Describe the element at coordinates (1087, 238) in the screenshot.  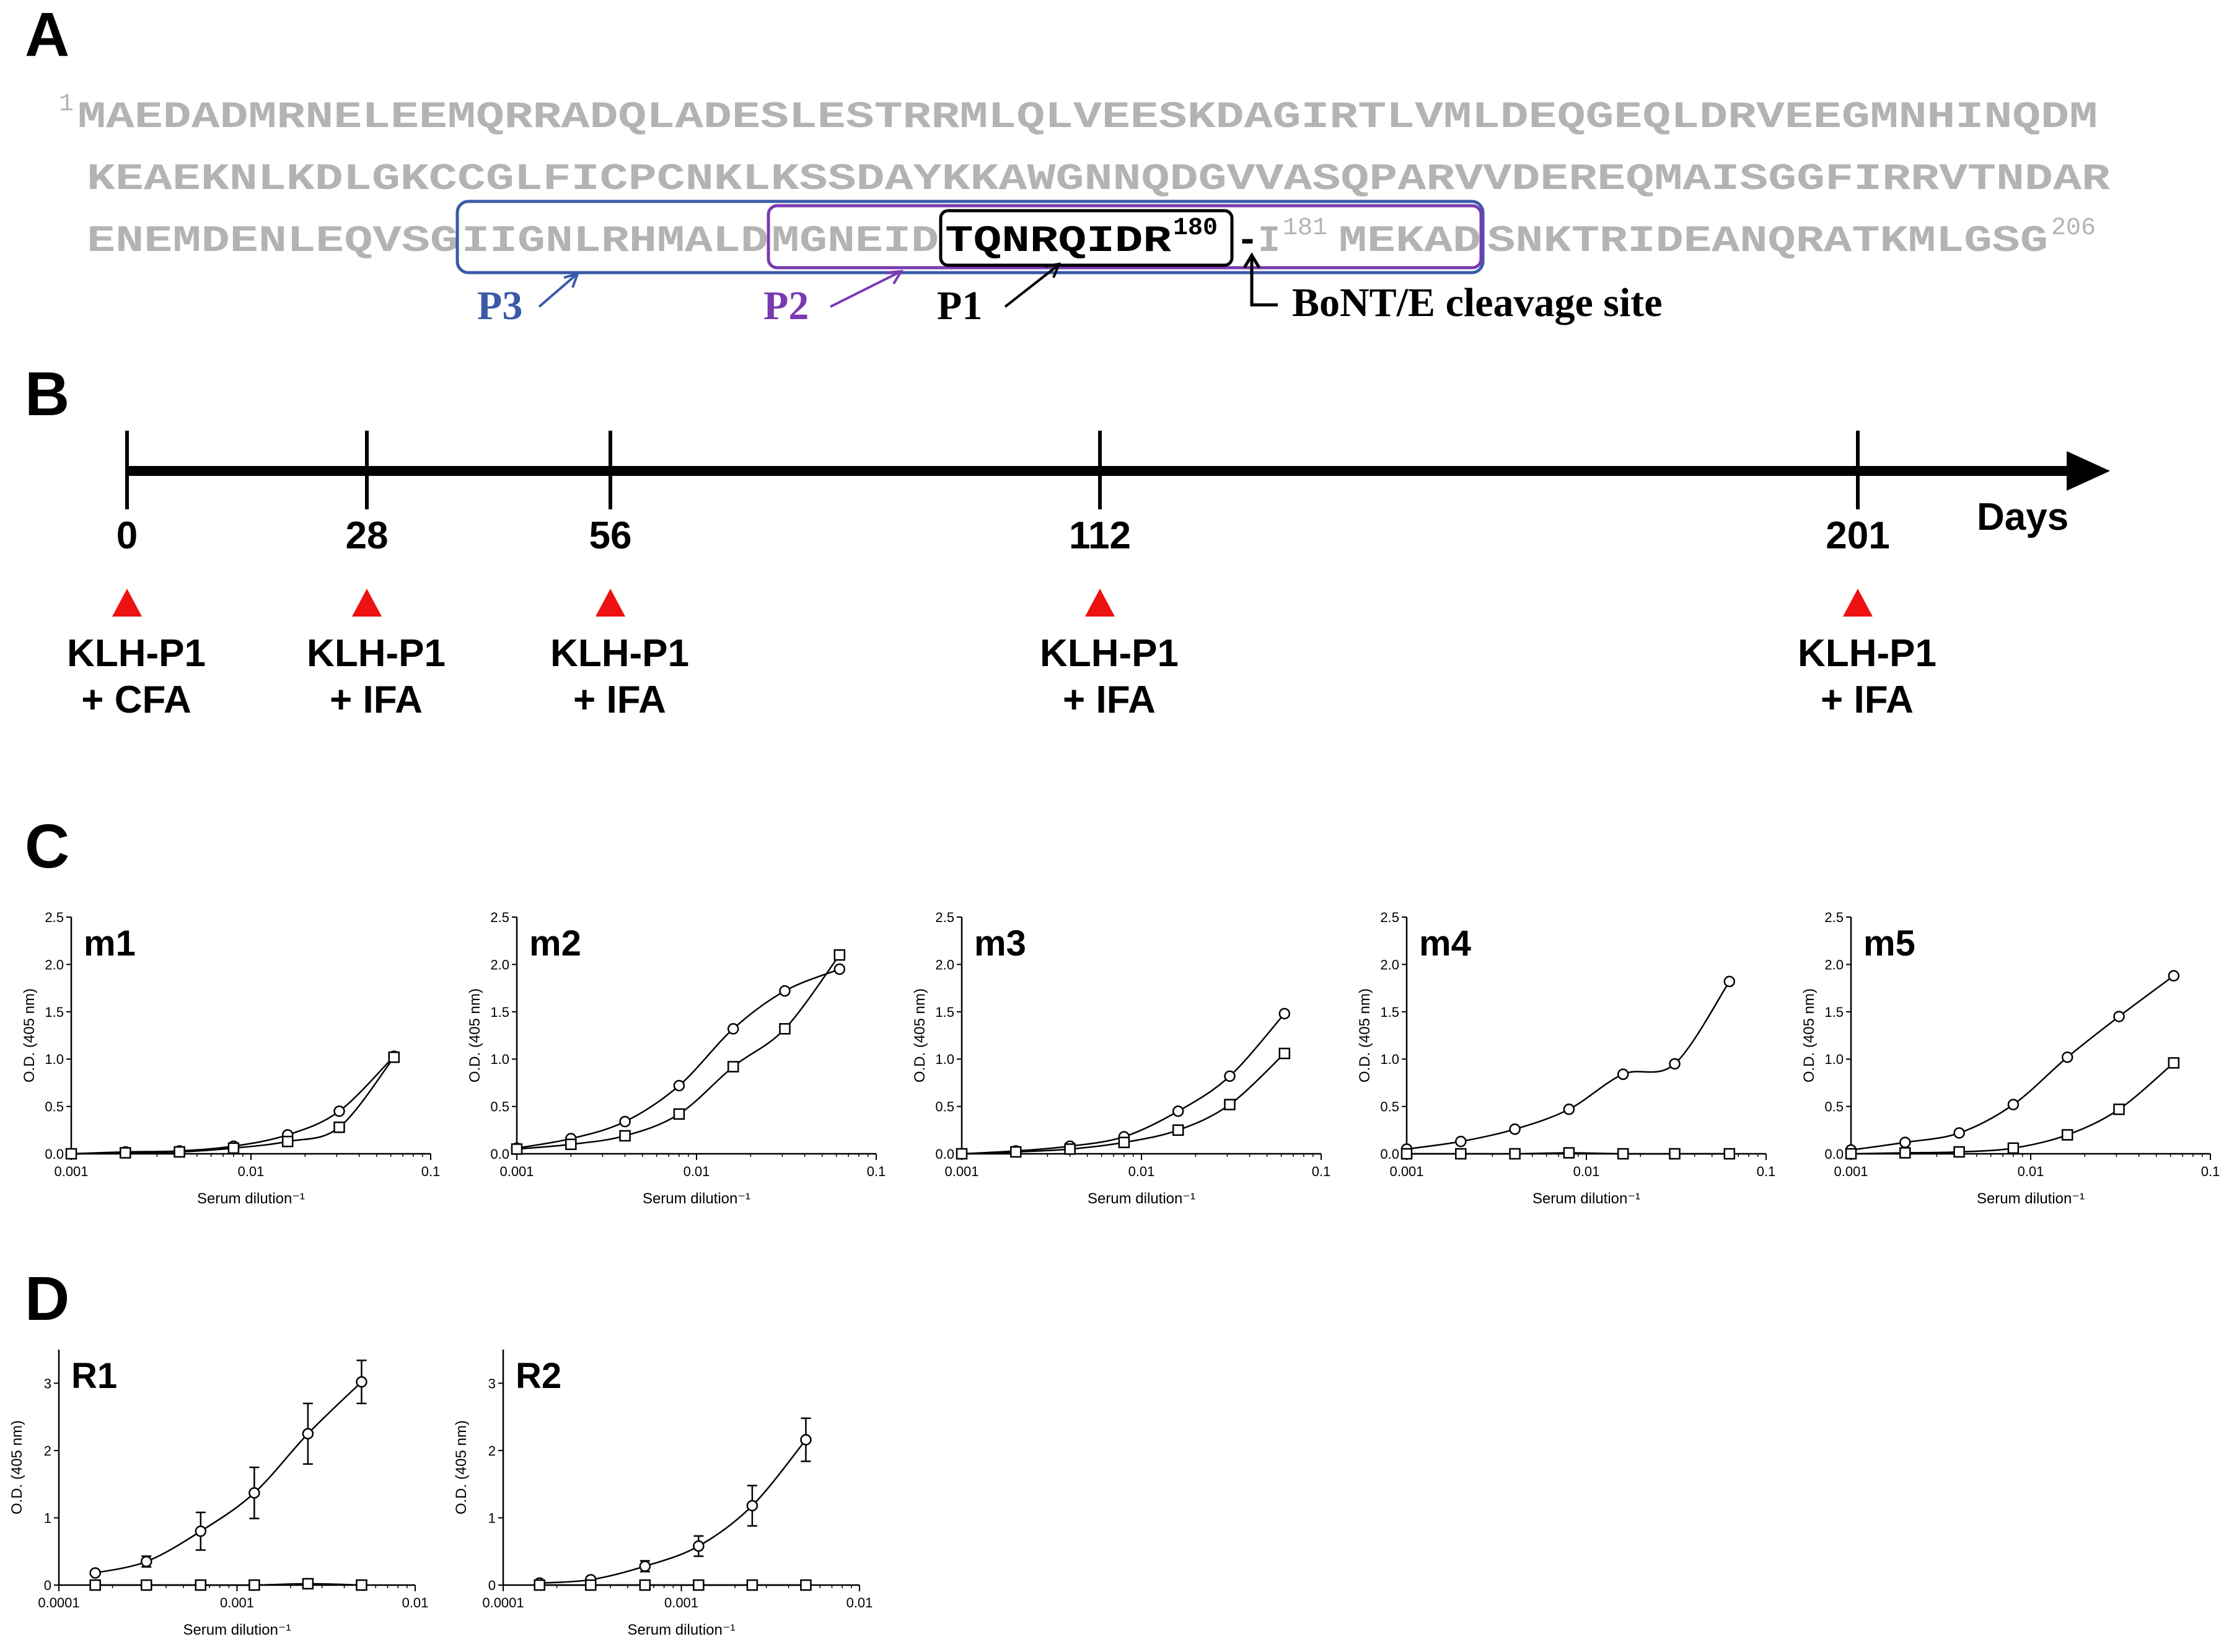
I see `p1-peptide-box` at that location.